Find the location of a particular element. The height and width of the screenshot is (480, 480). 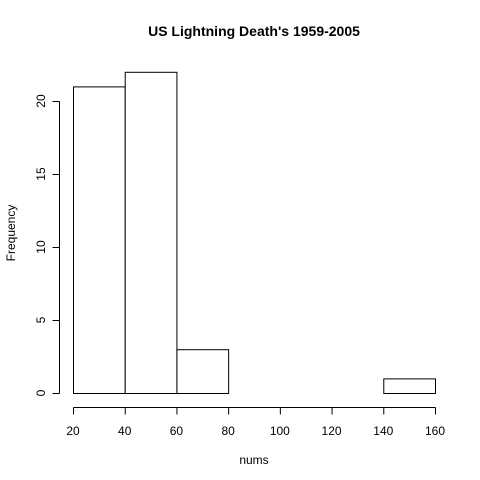

y-ticks-group: 0 5 10 15 20 is located at coordinates (47, 245).